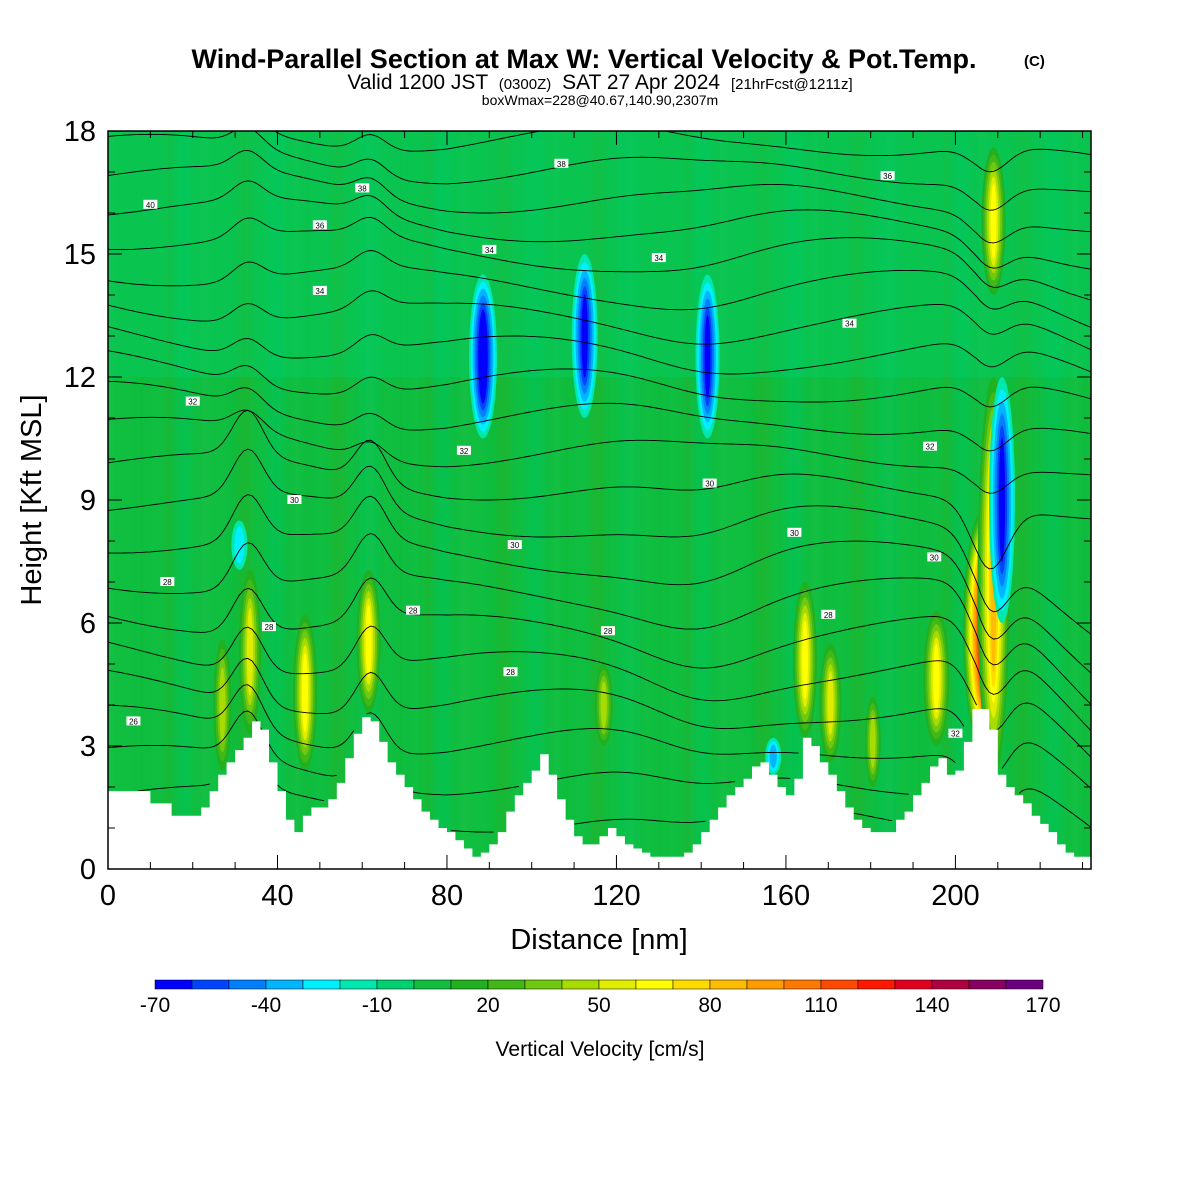 The width and height of the screenshot is (1200, 1200). Describe the element at coordinates (362, 188) in the screenshot. I see `theta-contour-label: 38` at that location.